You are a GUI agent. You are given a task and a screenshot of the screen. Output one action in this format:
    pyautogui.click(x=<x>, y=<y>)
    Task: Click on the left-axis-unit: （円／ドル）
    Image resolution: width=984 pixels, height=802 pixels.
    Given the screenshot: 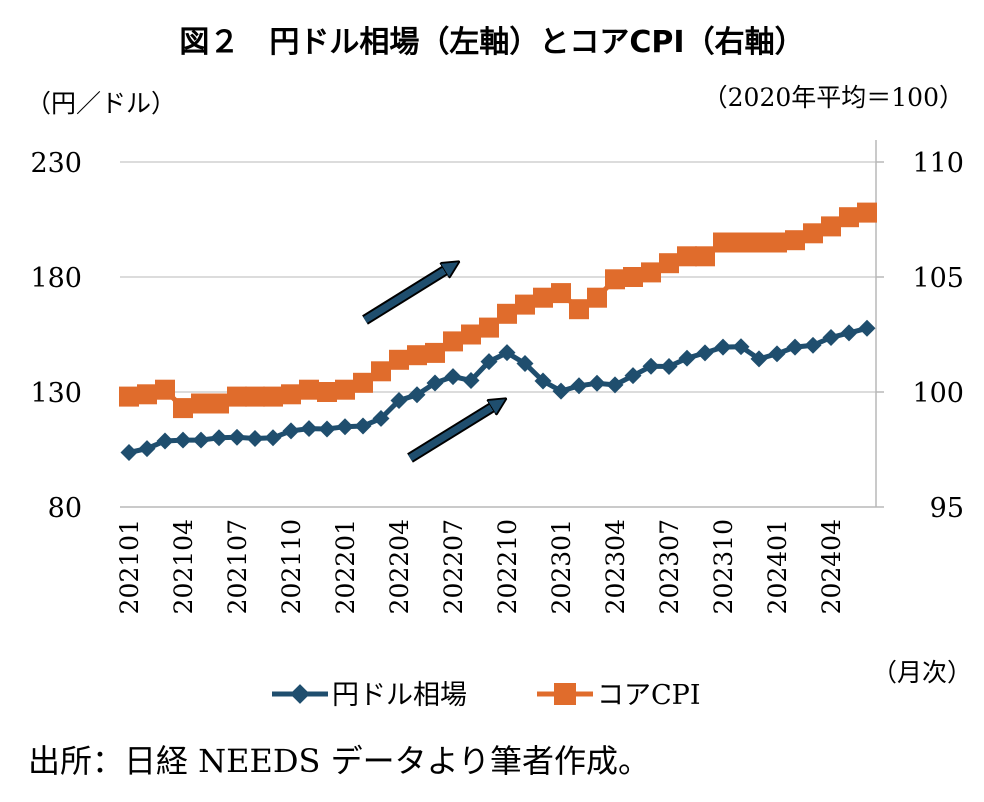 What is the action you would take?
    pyautogui.click(x=101, y=103)
    